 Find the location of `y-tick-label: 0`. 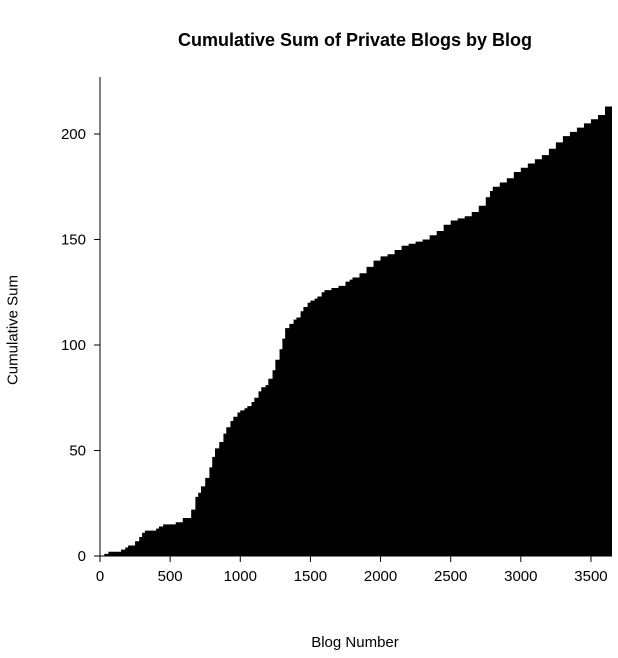

y-tick-label: 0 is located at coordinates (82, 556).